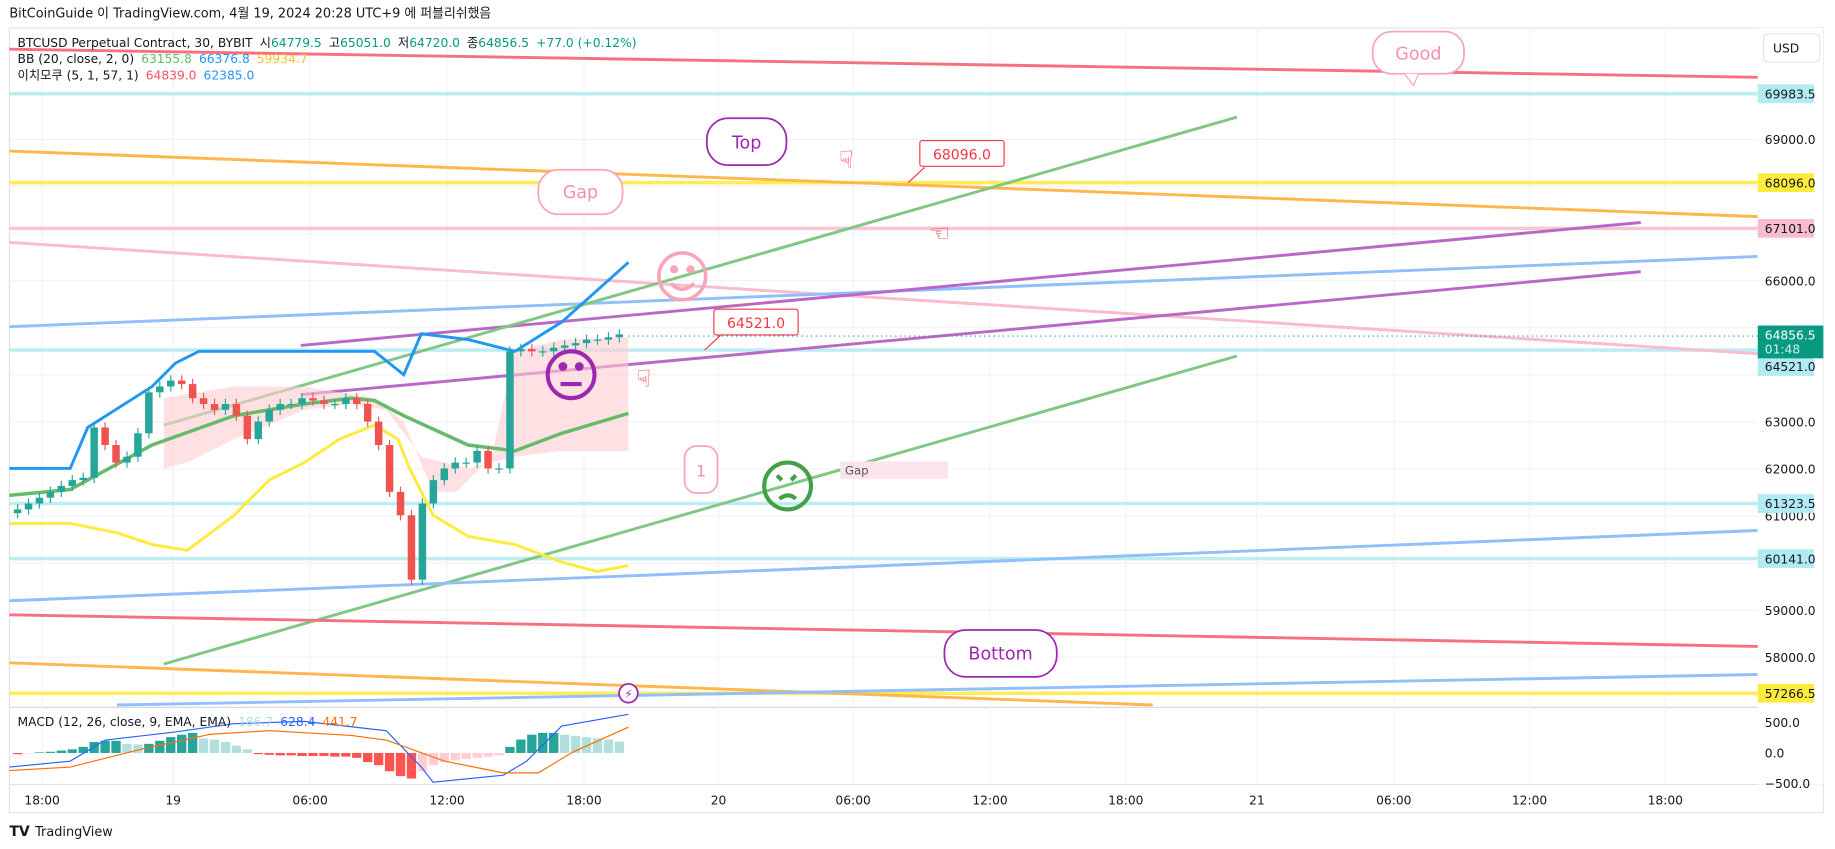 The image size is (1835, 849). What do you see at coordinates (894, 470) in the screenshot?
I see `gap-box: Gap` at bounding box center [894, 470].